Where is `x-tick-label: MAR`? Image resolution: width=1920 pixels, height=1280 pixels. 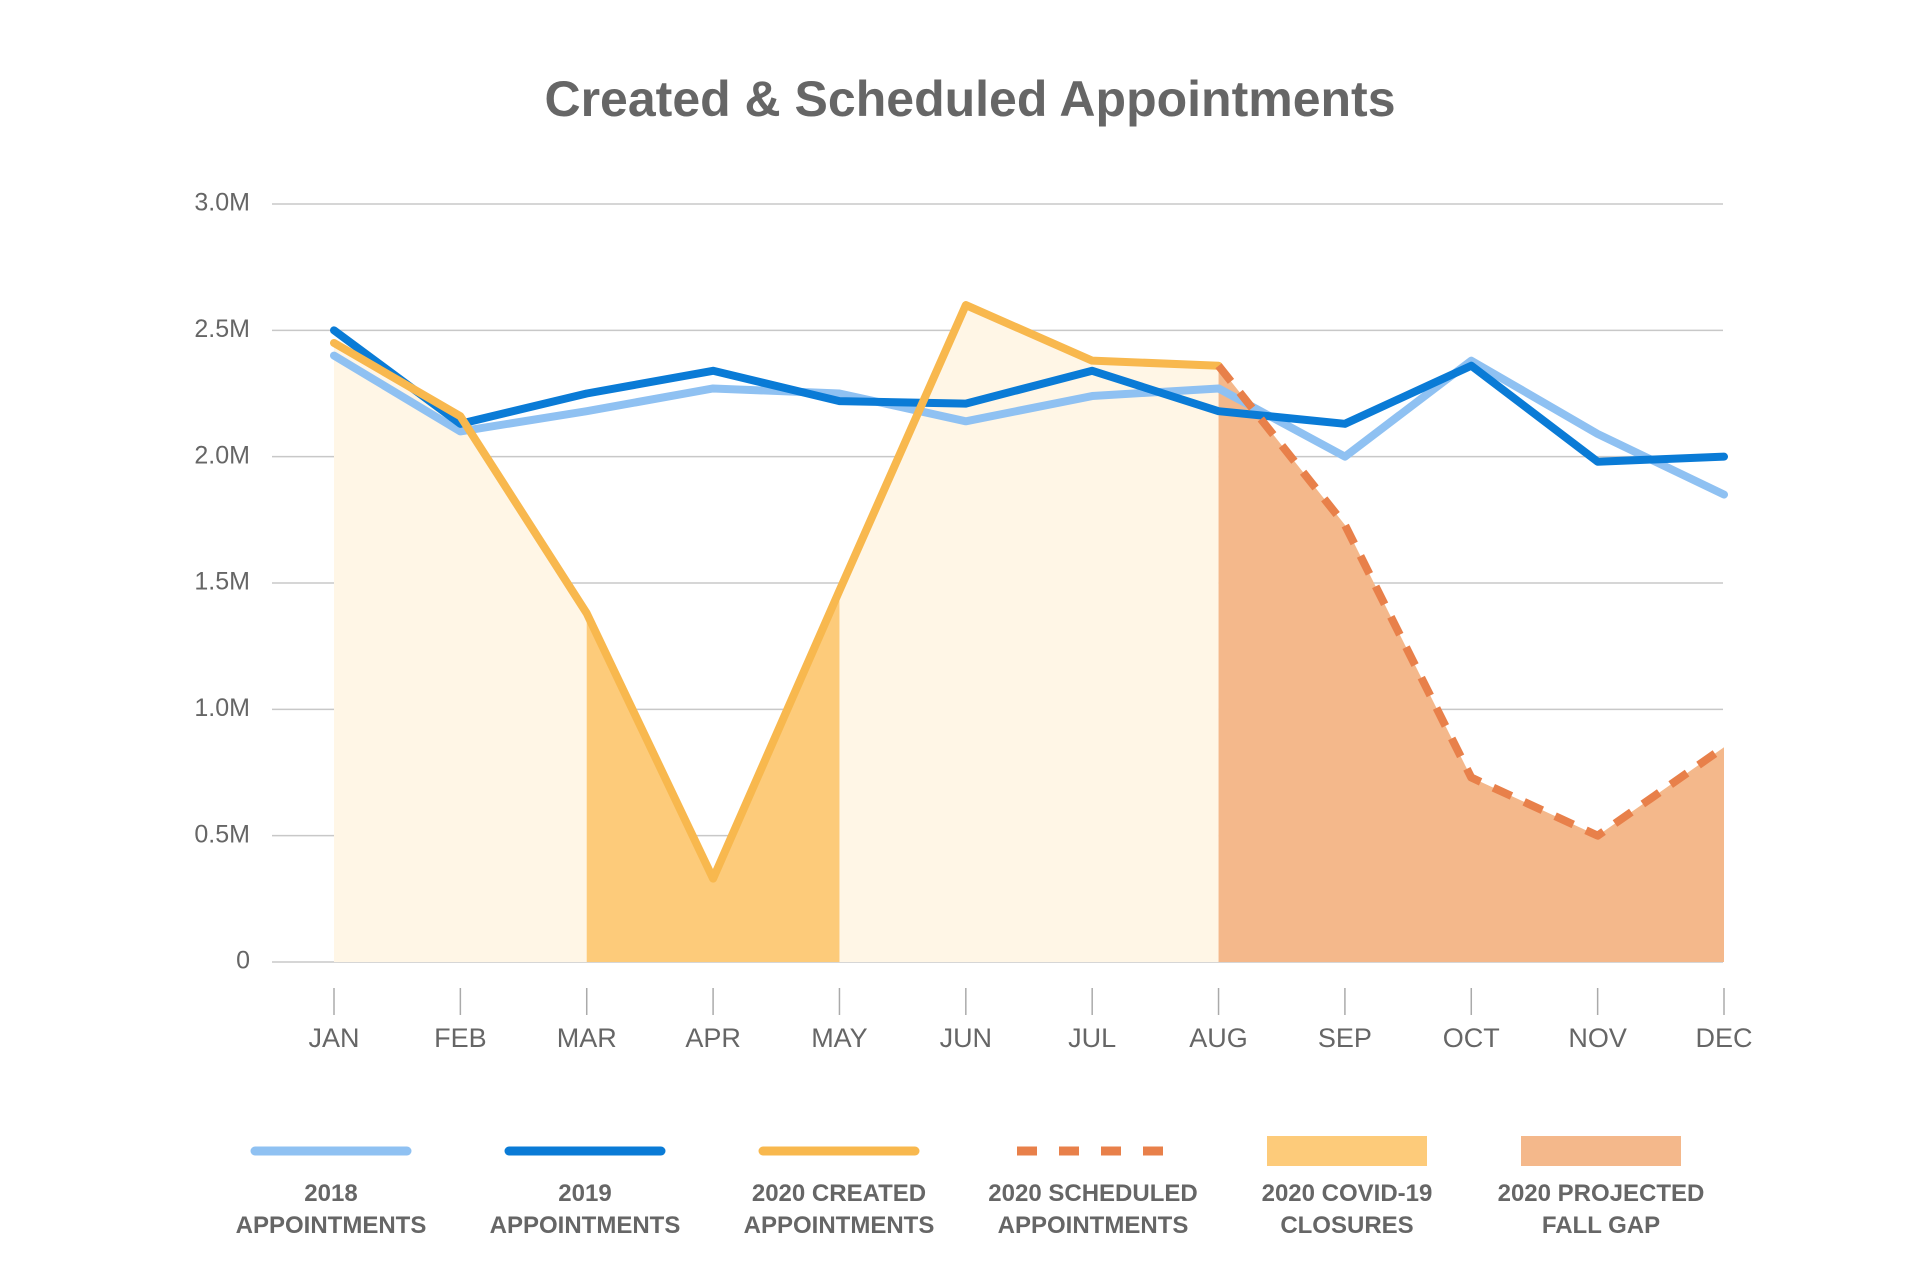 x-tick-label: MAR is located at coordinates (587, 1038).